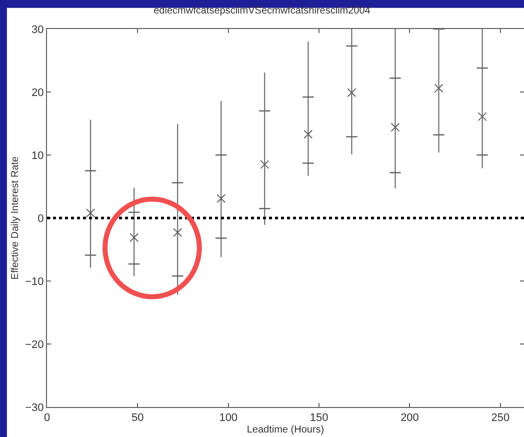 The width and height of the screenshot is (524, 437). Describe the element at coordinates (319, 418) in the screenshot. I see `x-tick-label: 150` at that location.